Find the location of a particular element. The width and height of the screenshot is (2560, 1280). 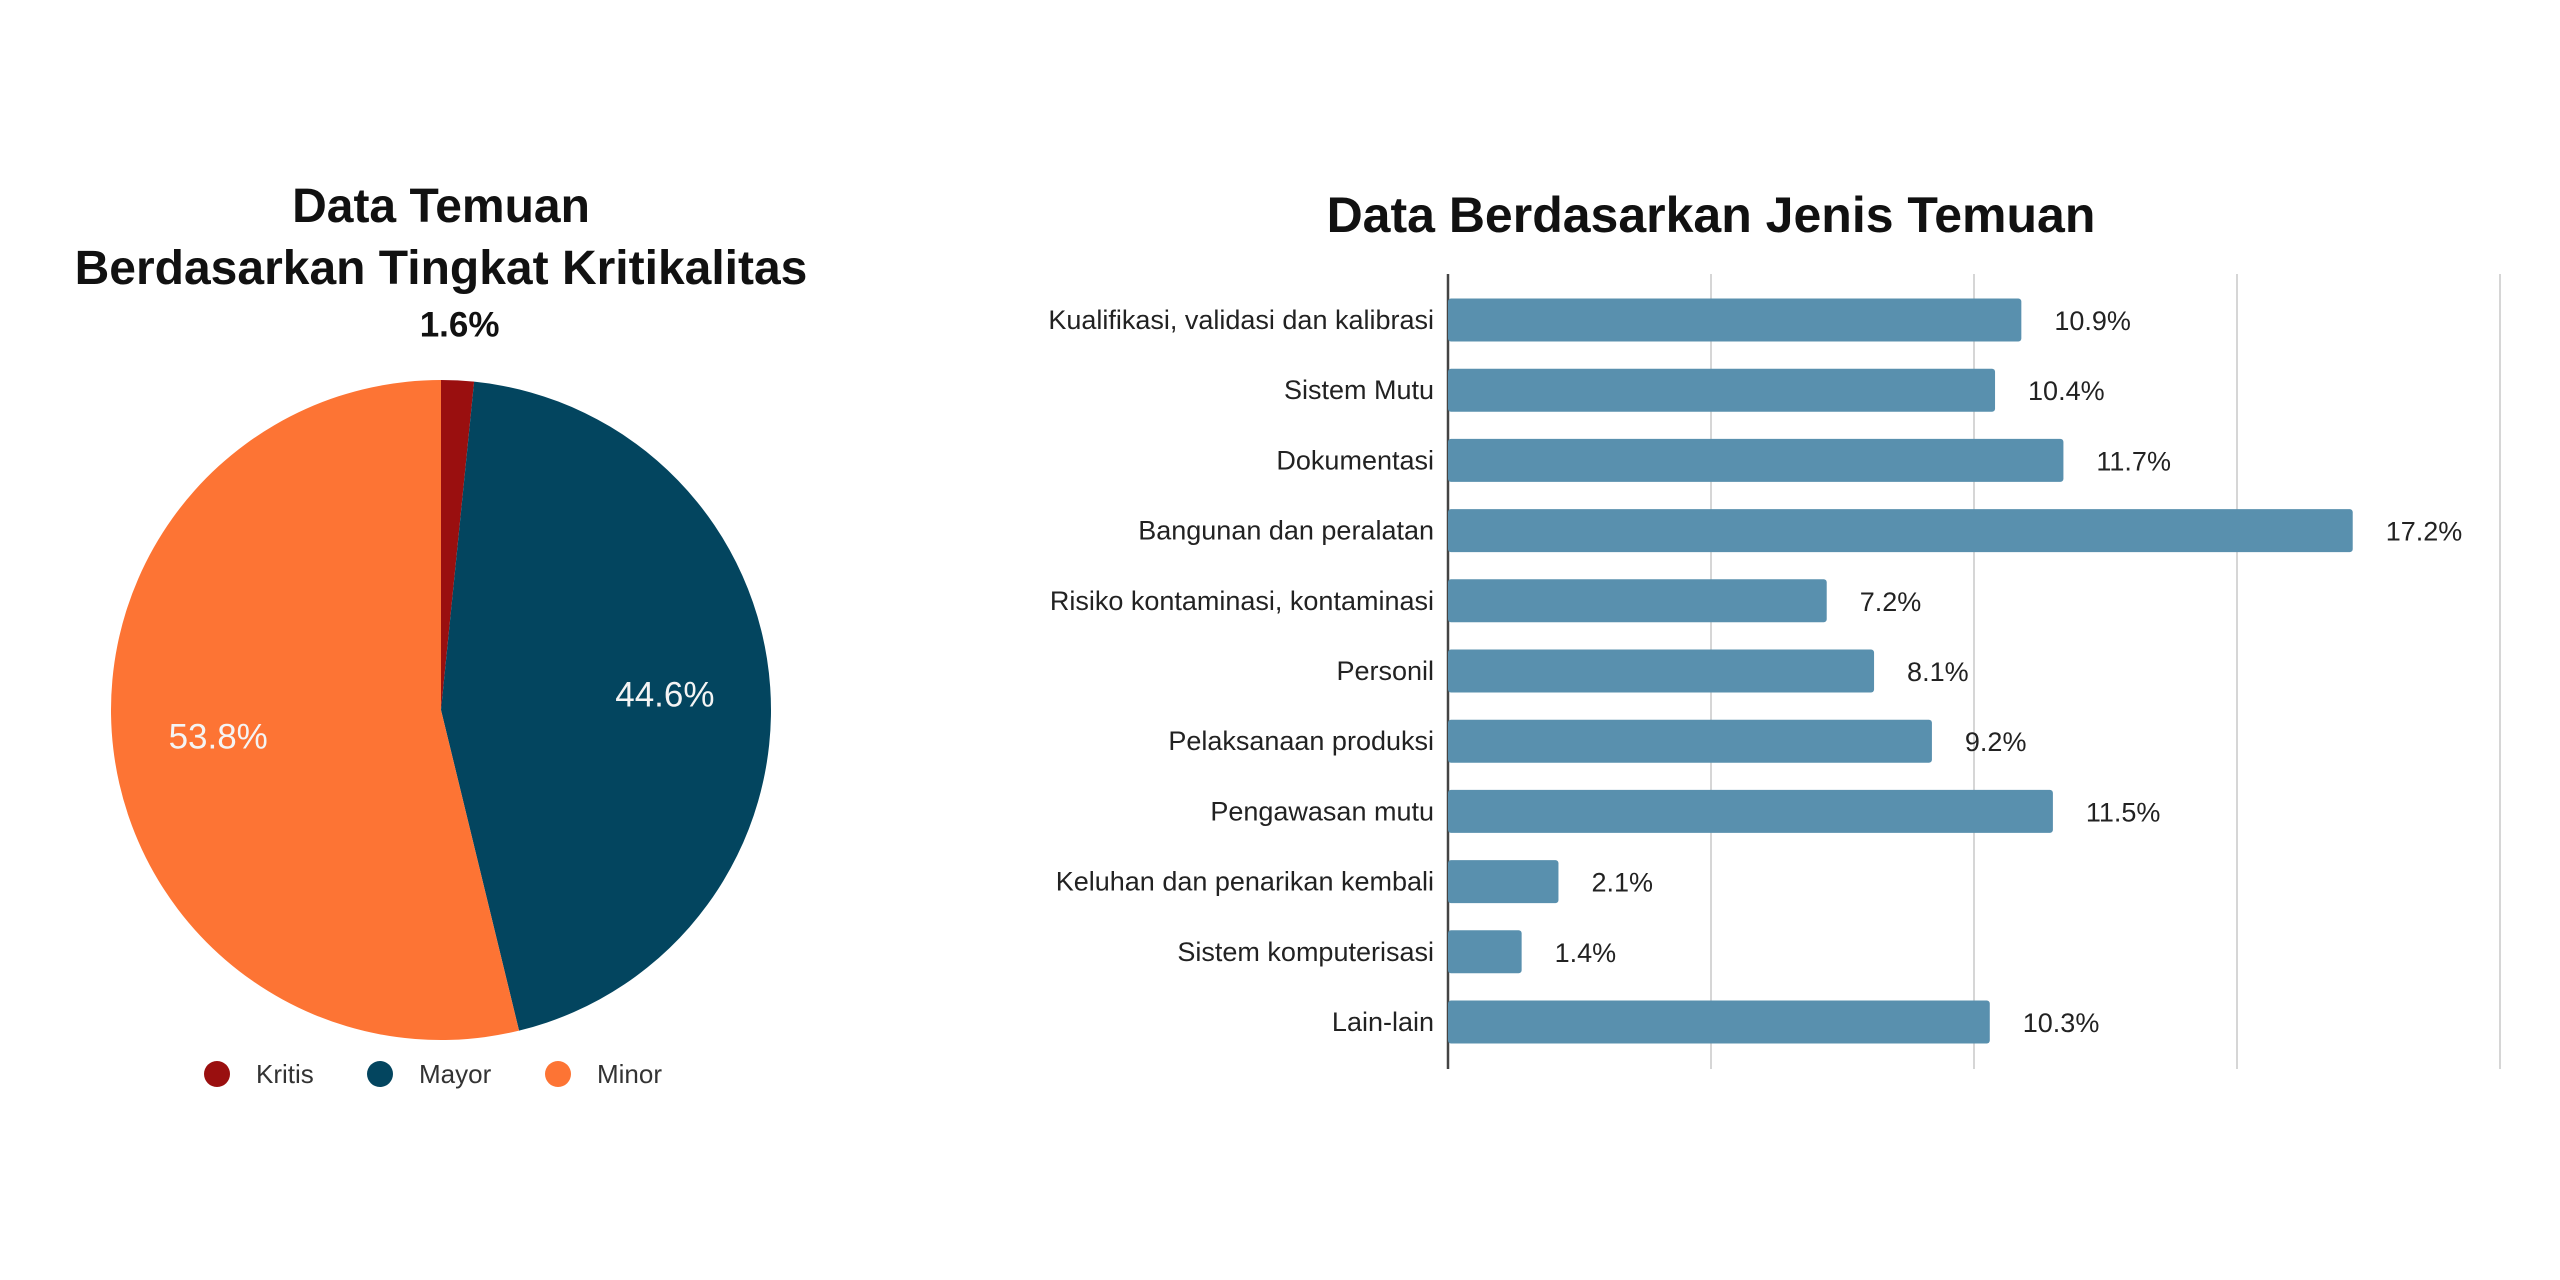

pie-slice-kritis is located at coordinates (458, 545).